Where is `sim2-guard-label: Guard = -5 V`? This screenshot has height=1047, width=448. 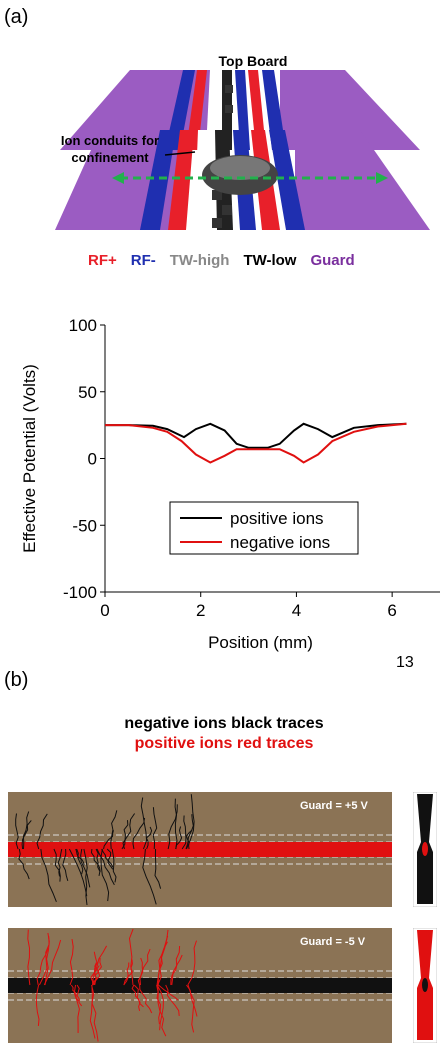
sim2-guard-label: Guard = -5 V is located at coordinates (333, 942).